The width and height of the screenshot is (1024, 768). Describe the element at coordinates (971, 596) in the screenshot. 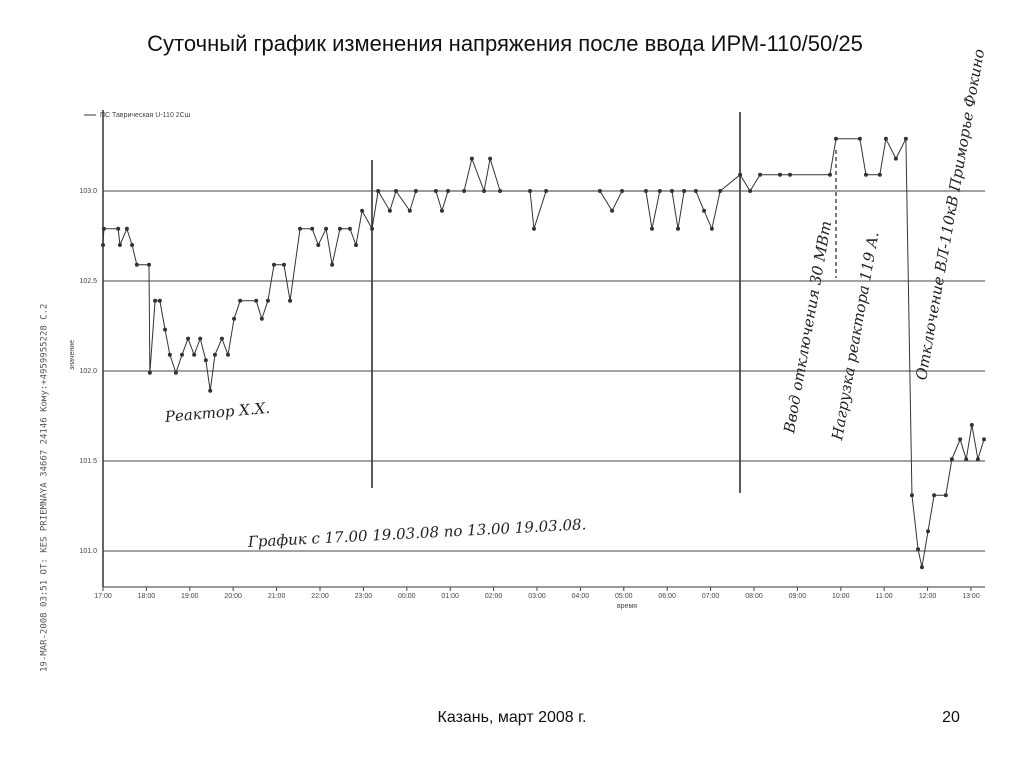

I see `x-tick-label: 13:00` at that location.